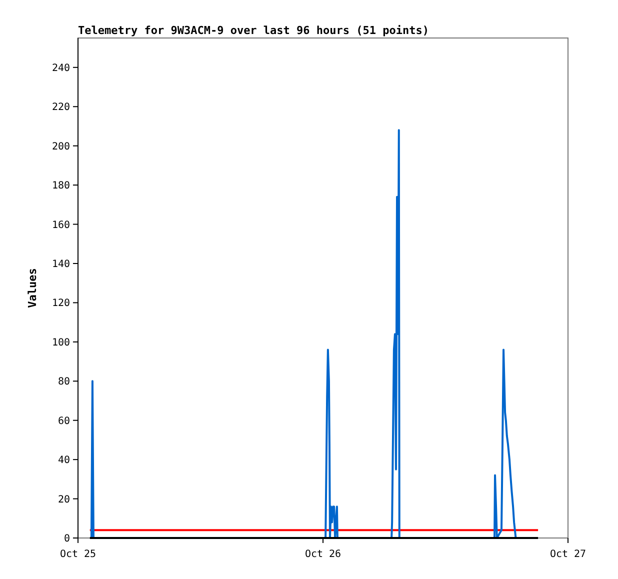  What do you see at coordinates (61, 304) in the screenshot?
I see `y-tick-label: 120` at bounding box center [61, 304].